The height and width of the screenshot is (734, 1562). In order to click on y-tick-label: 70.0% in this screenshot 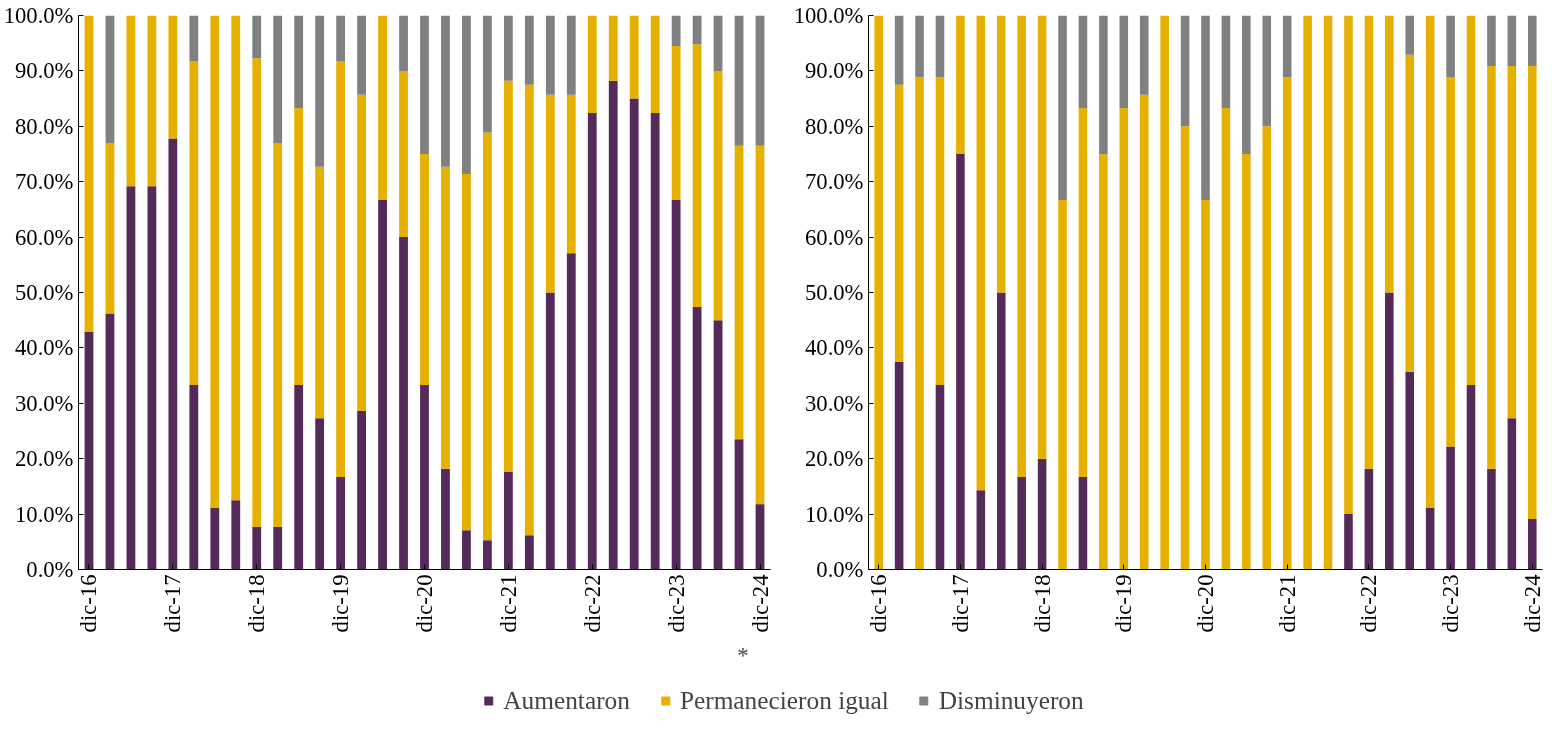, I will do `click(44, 182)`.